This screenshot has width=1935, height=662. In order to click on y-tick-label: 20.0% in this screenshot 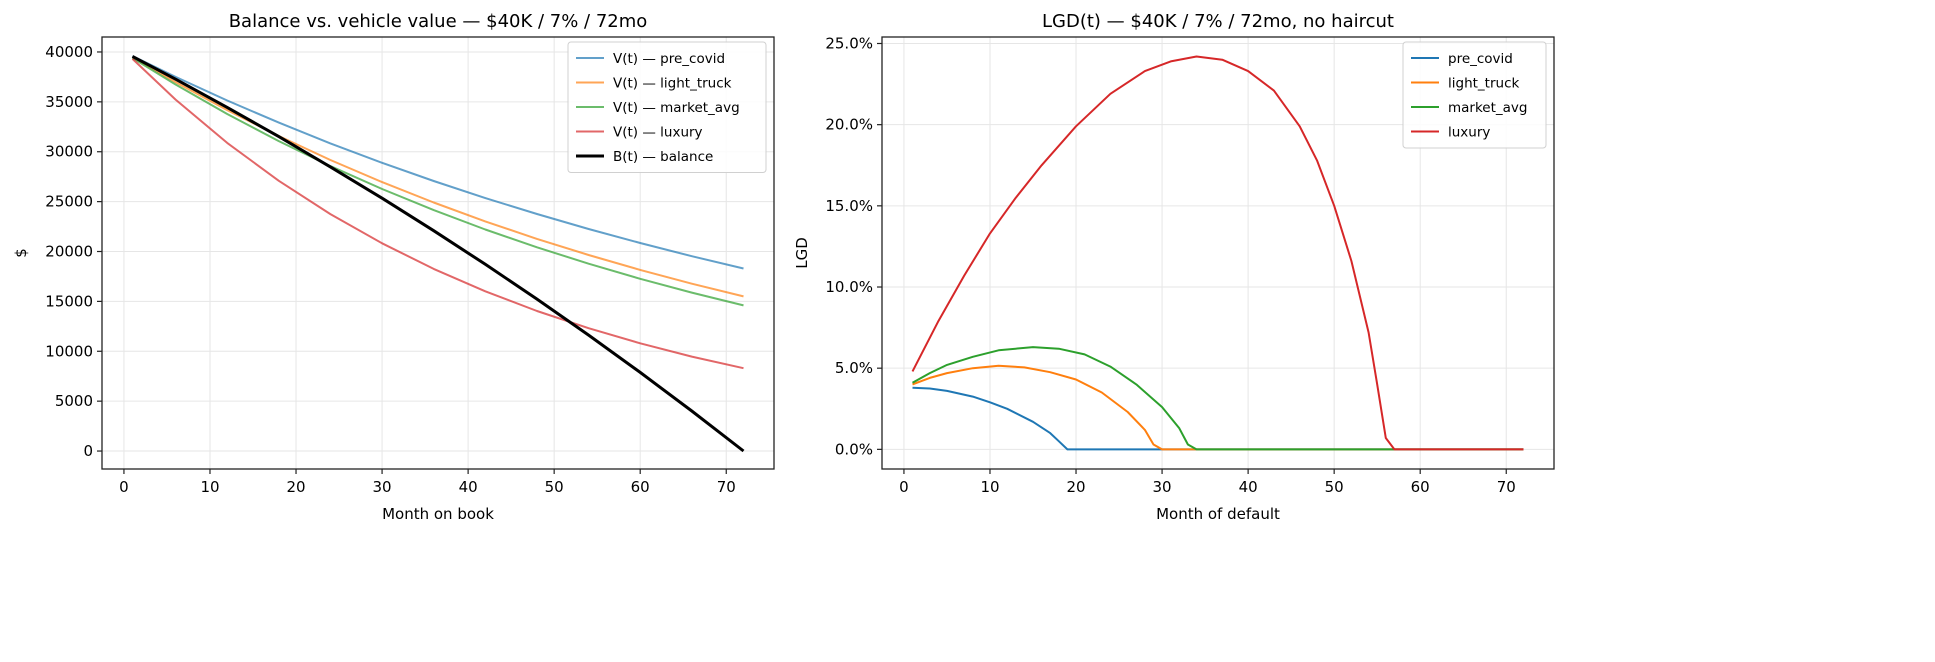, I will do `click(849, 125)`.